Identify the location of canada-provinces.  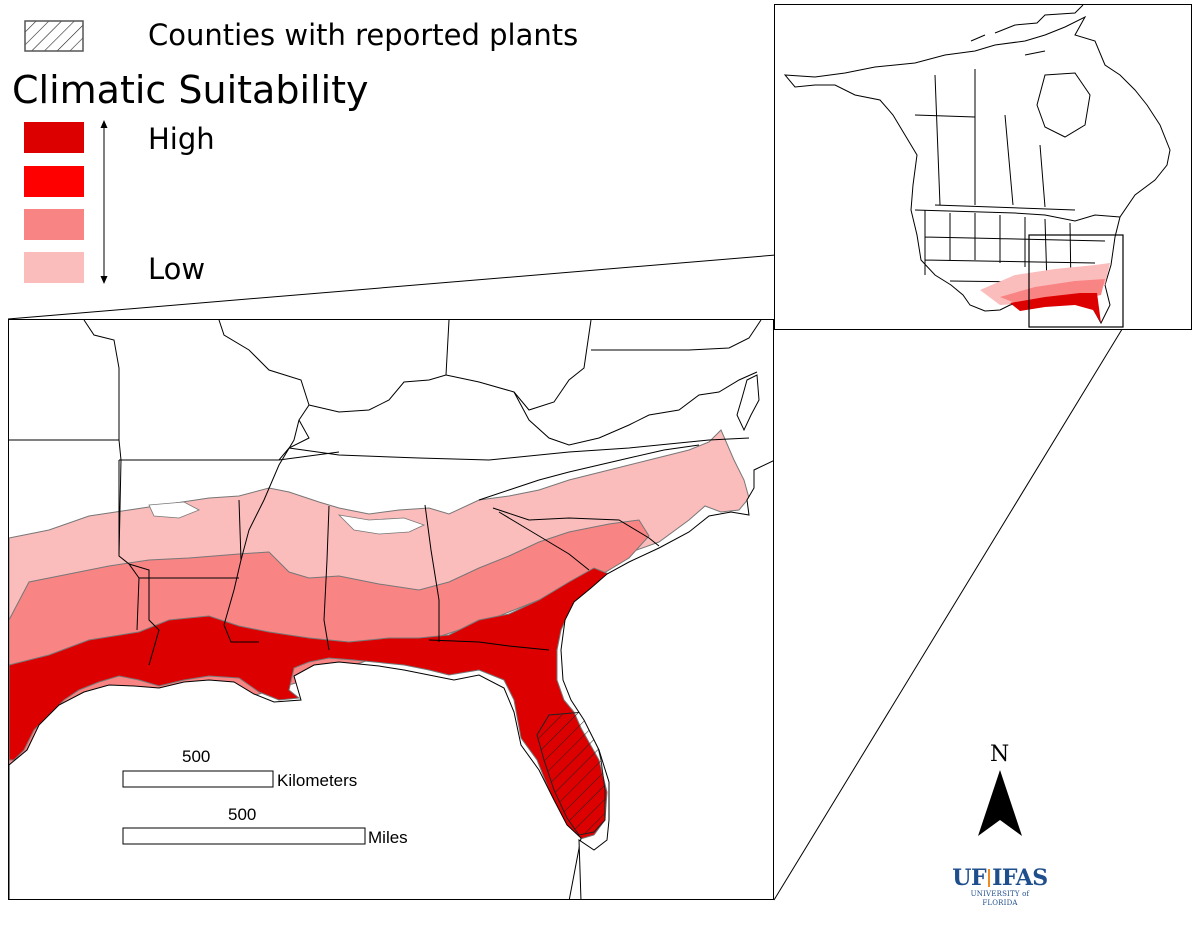
(995, 140).